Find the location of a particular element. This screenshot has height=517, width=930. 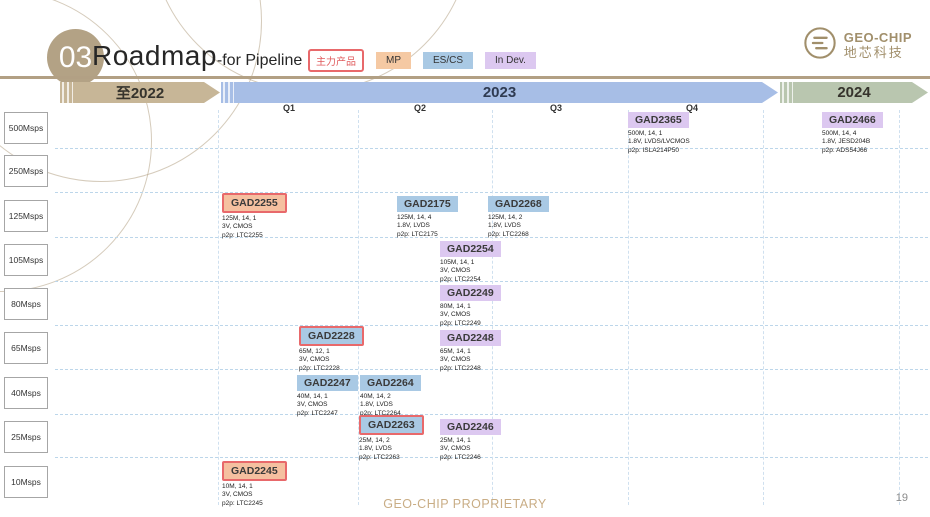

product-chip: GAD2249 is located at coordinates (470, 293).